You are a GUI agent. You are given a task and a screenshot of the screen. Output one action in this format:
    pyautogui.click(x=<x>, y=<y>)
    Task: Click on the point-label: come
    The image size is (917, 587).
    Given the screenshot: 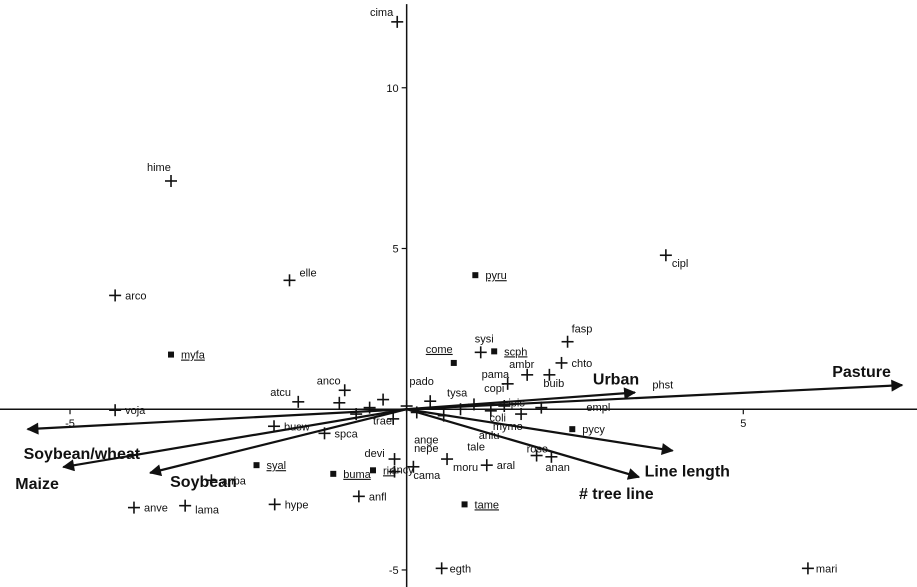 What is the action you would take?
    pyautogui.click(x=439, y=350)
    